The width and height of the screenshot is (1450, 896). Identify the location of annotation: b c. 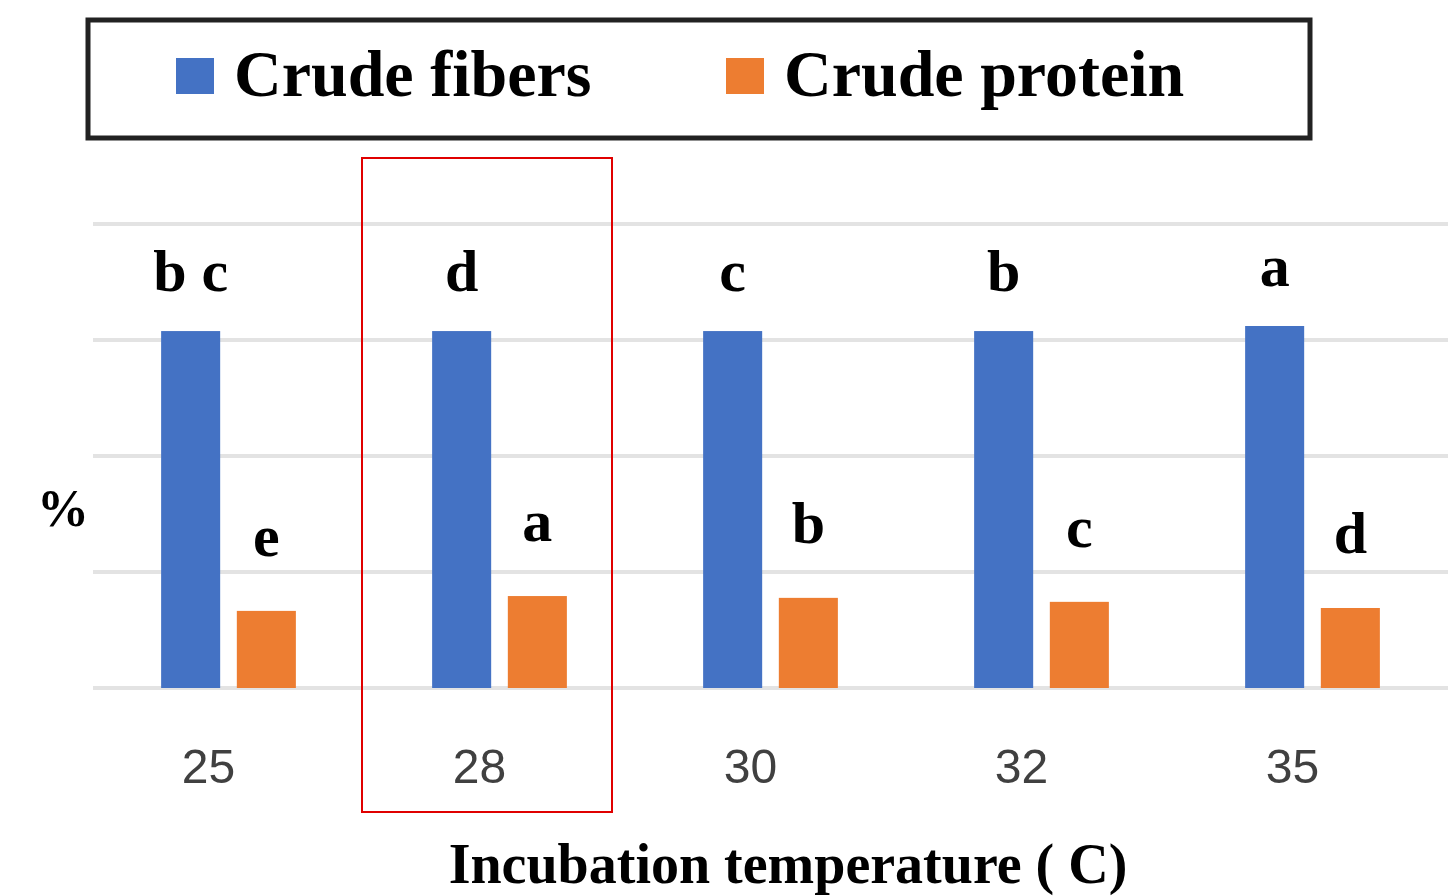
(191, 271).